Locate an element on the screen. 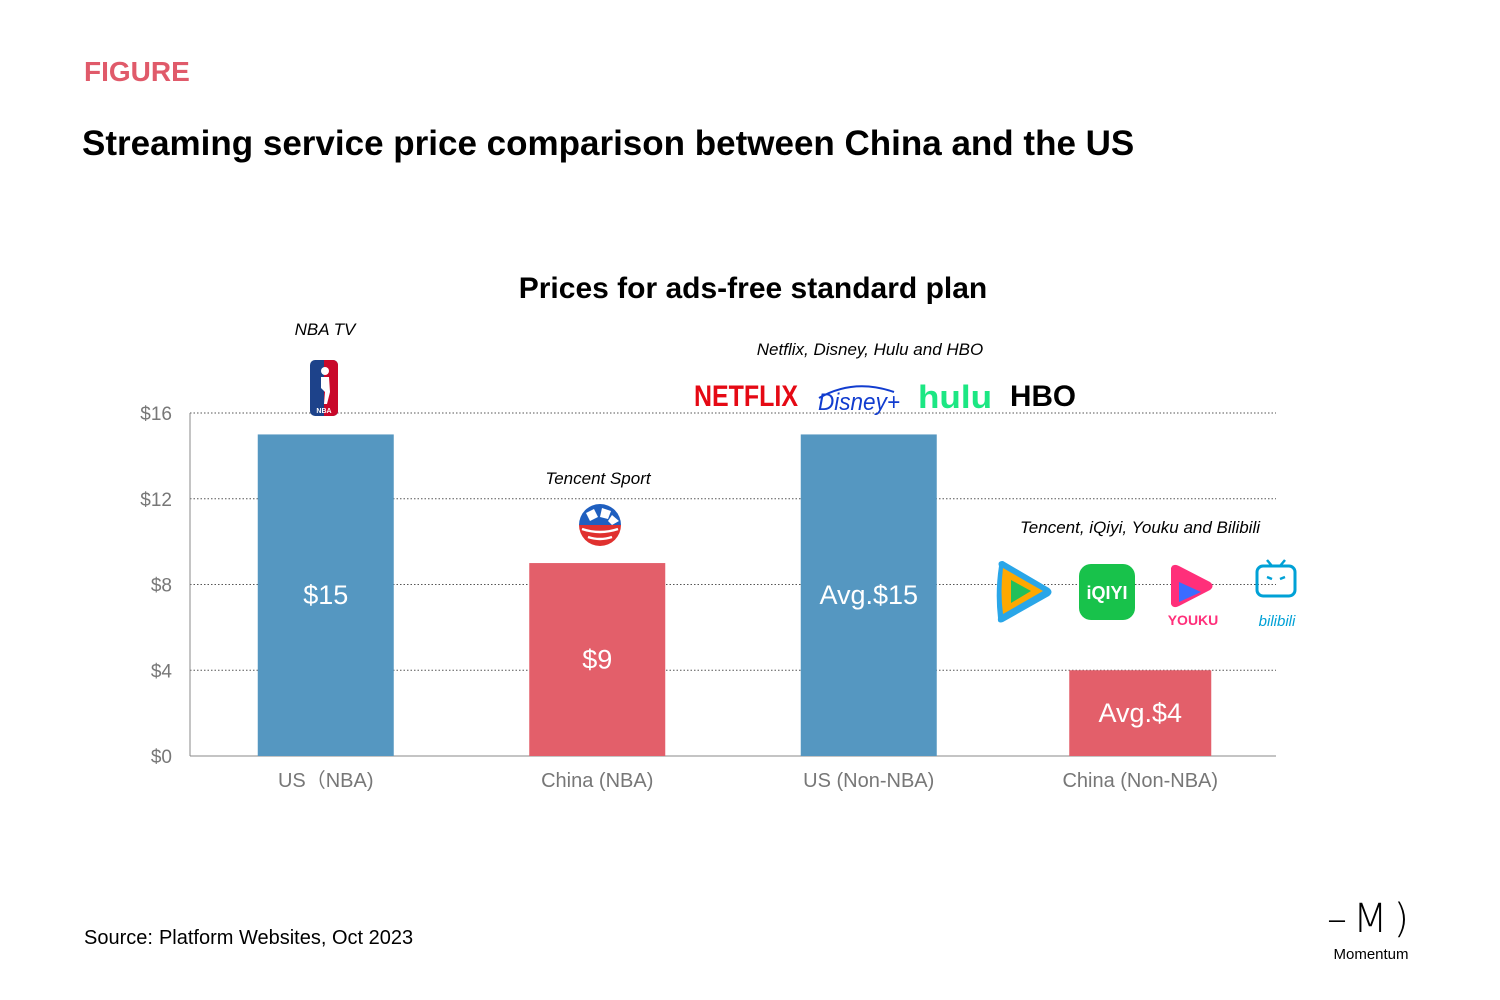 The image size is (1500, 1000). chart-title-wrap: Prices for ads-free standard plan is located at coordinates (750, 289).